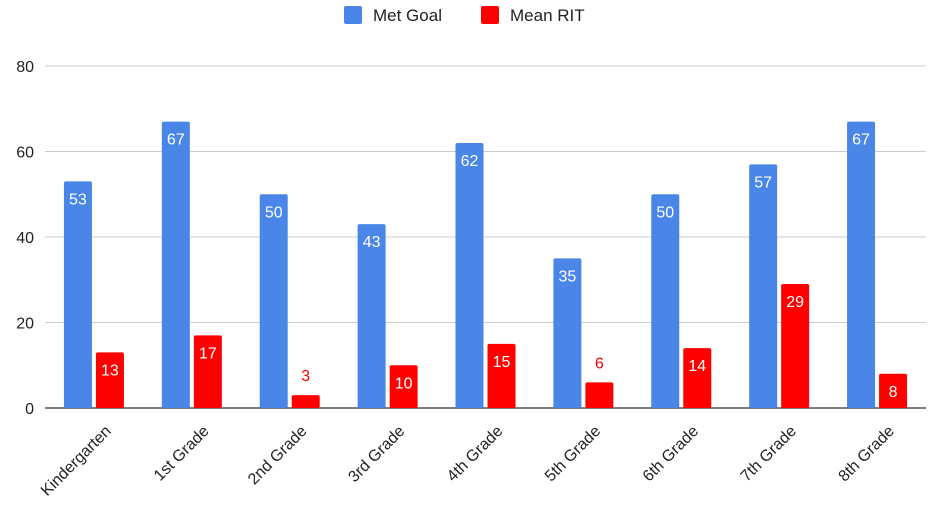 This screenshot has width=928, height=527. Describe the element at coordinates (76, 461) in the screenshot. I see `x-tick-label: Kindergarten` at that location.